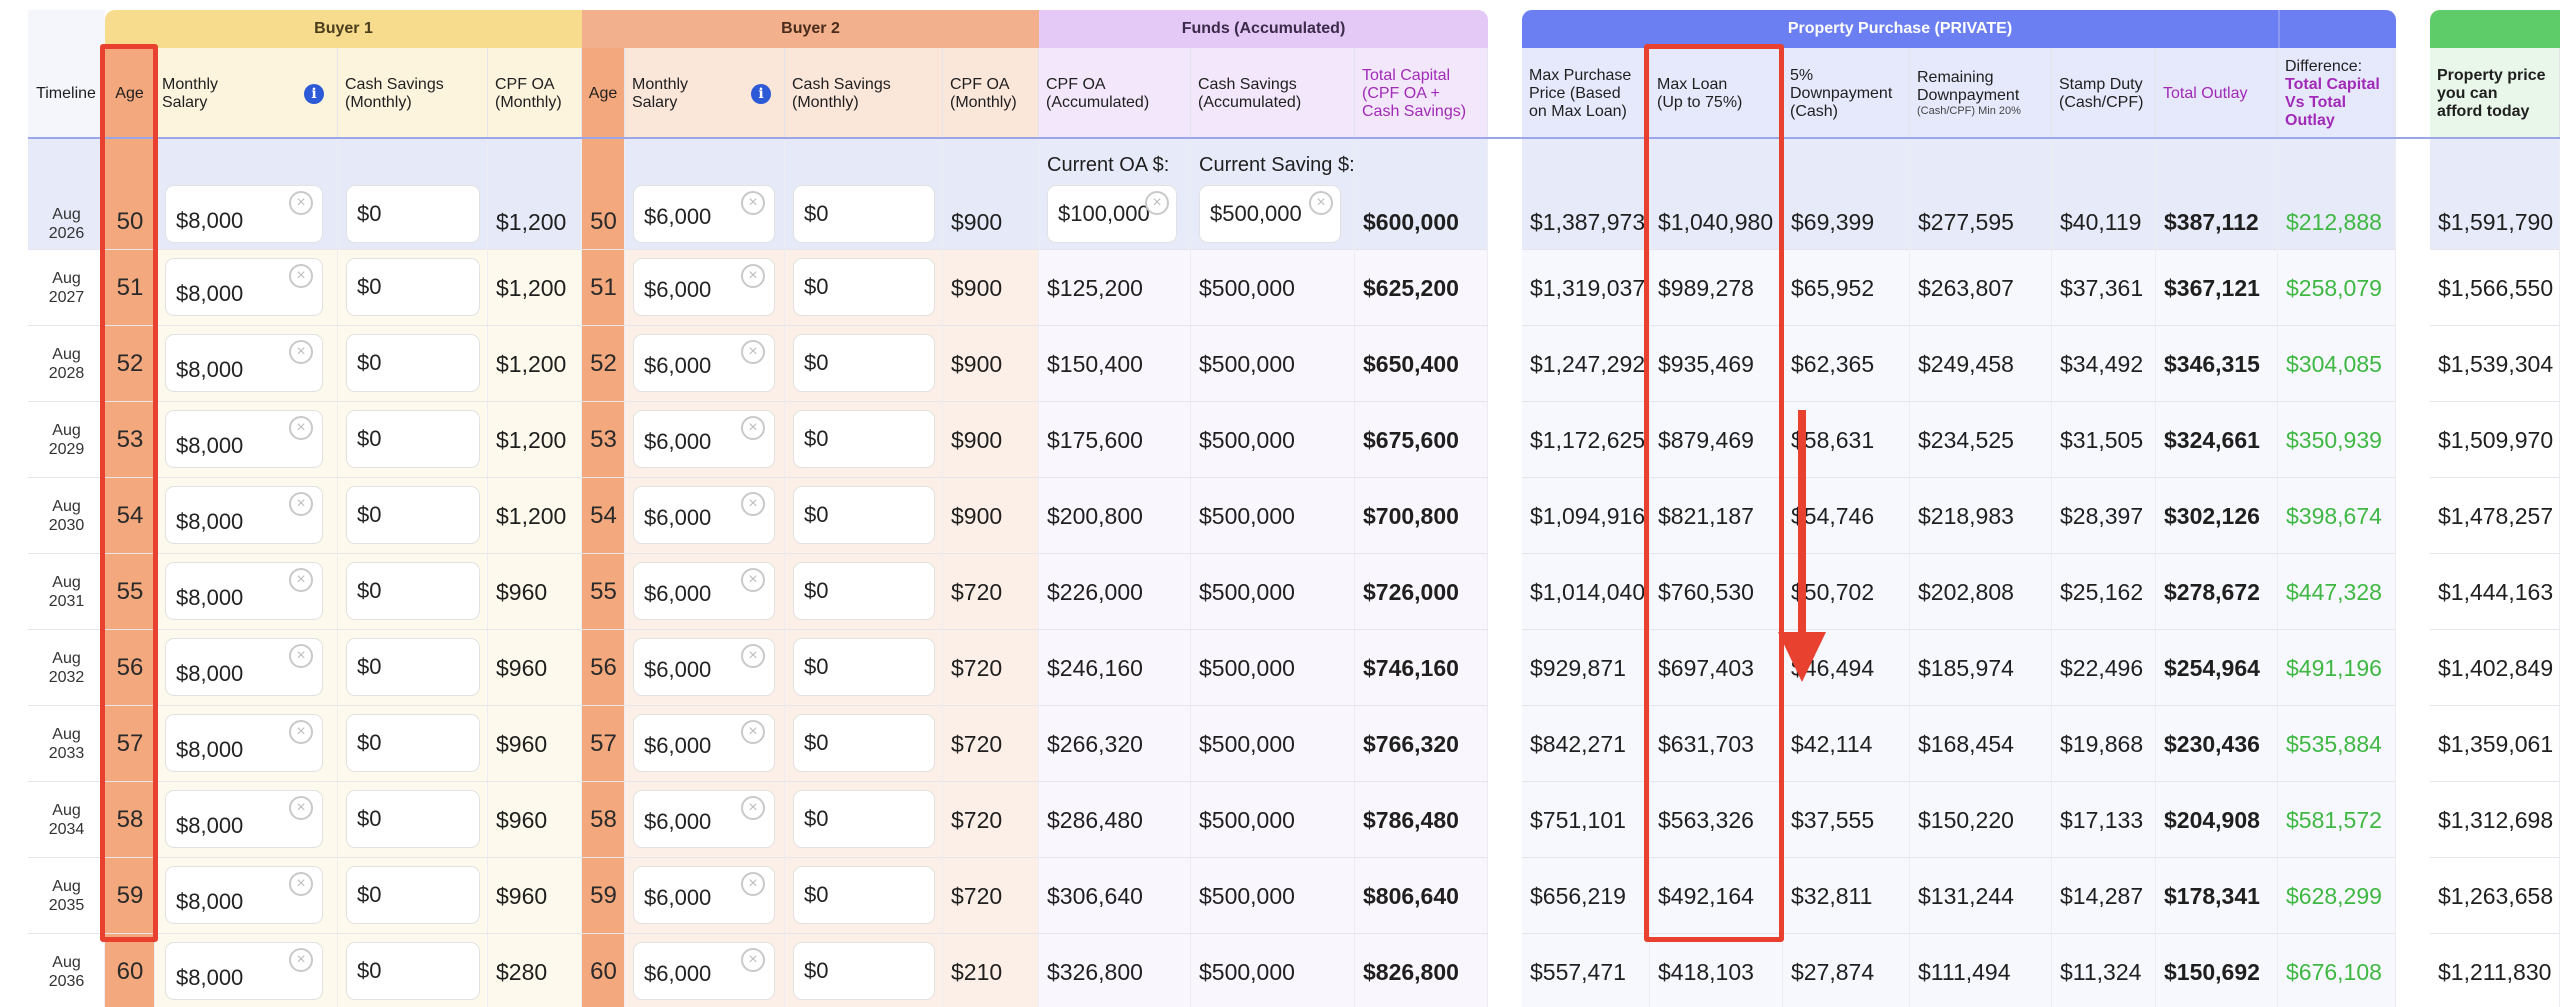 This screenshot has width=2560, height=1007. I want to click on timeline-month: Aug, so click(66, 658).